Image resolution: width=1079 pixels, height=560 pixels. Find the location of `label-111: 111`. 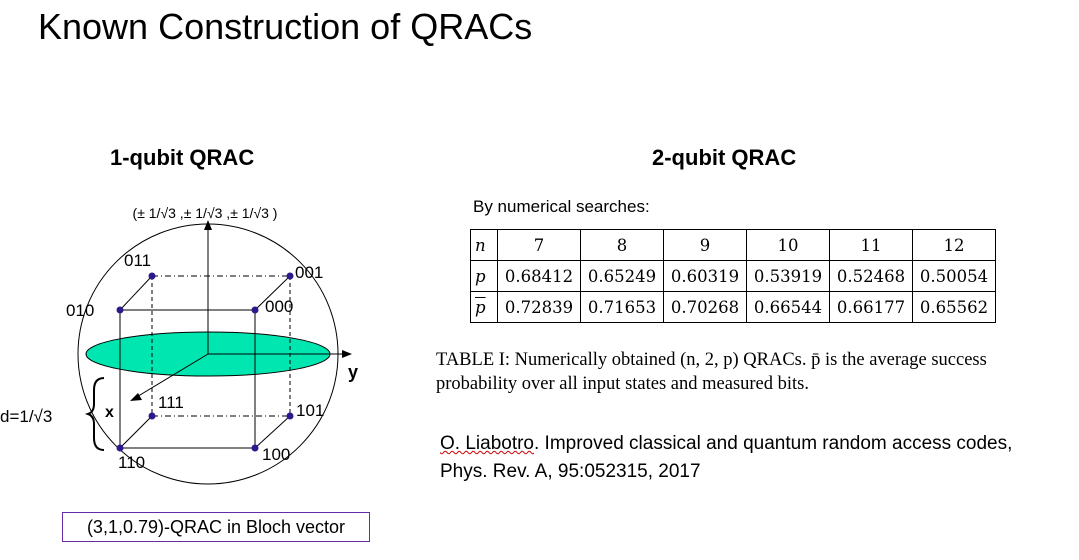

label-111: 111 is located at coordinates (171, 402).